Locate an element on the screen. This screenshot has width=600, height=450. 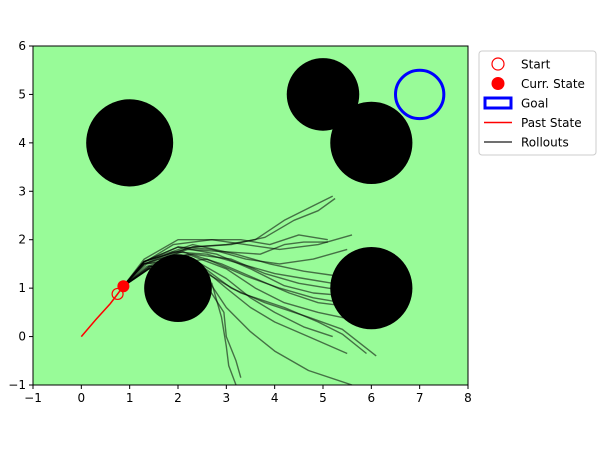
y-tick-label: 5 is located at coordinates (22, 94).